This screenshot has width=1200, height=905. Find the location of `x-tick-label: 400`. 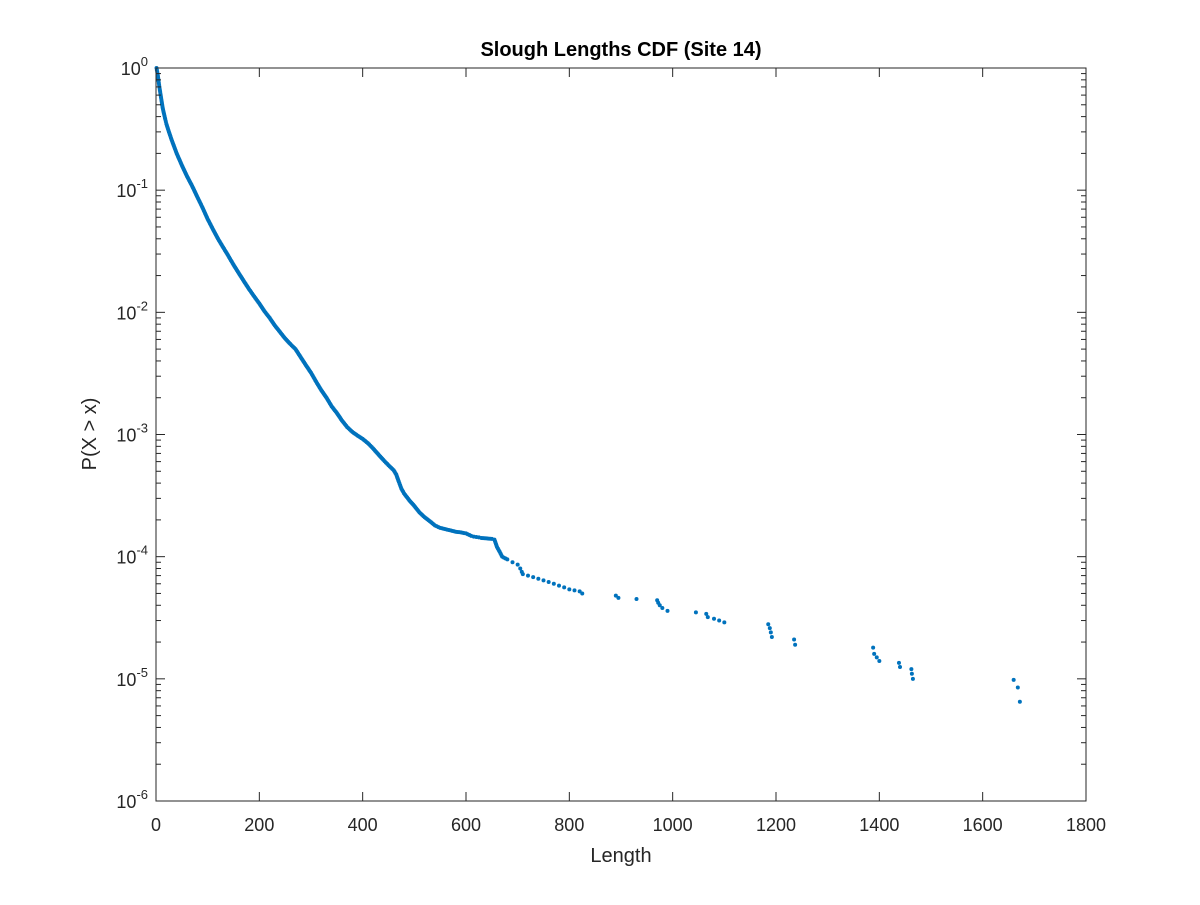

x-tick-label: 400 is located at coordinates (363, 825).